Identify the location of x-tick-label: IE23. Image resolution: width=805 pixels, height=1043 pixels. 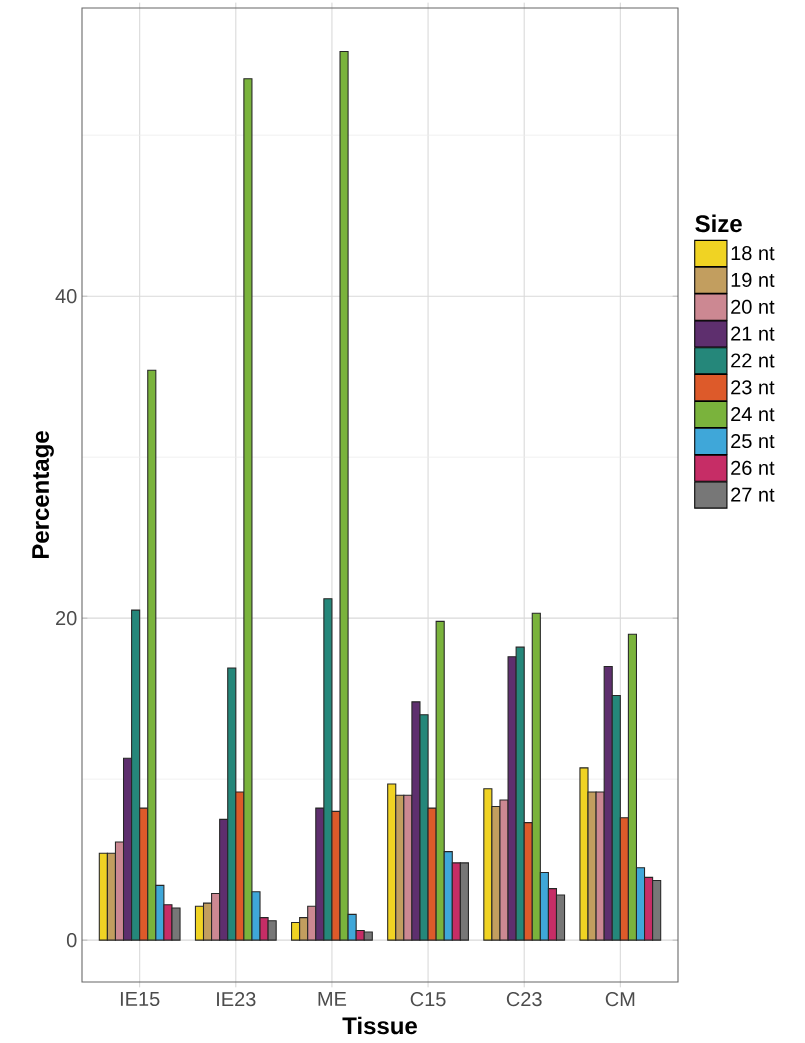
(236, 999).